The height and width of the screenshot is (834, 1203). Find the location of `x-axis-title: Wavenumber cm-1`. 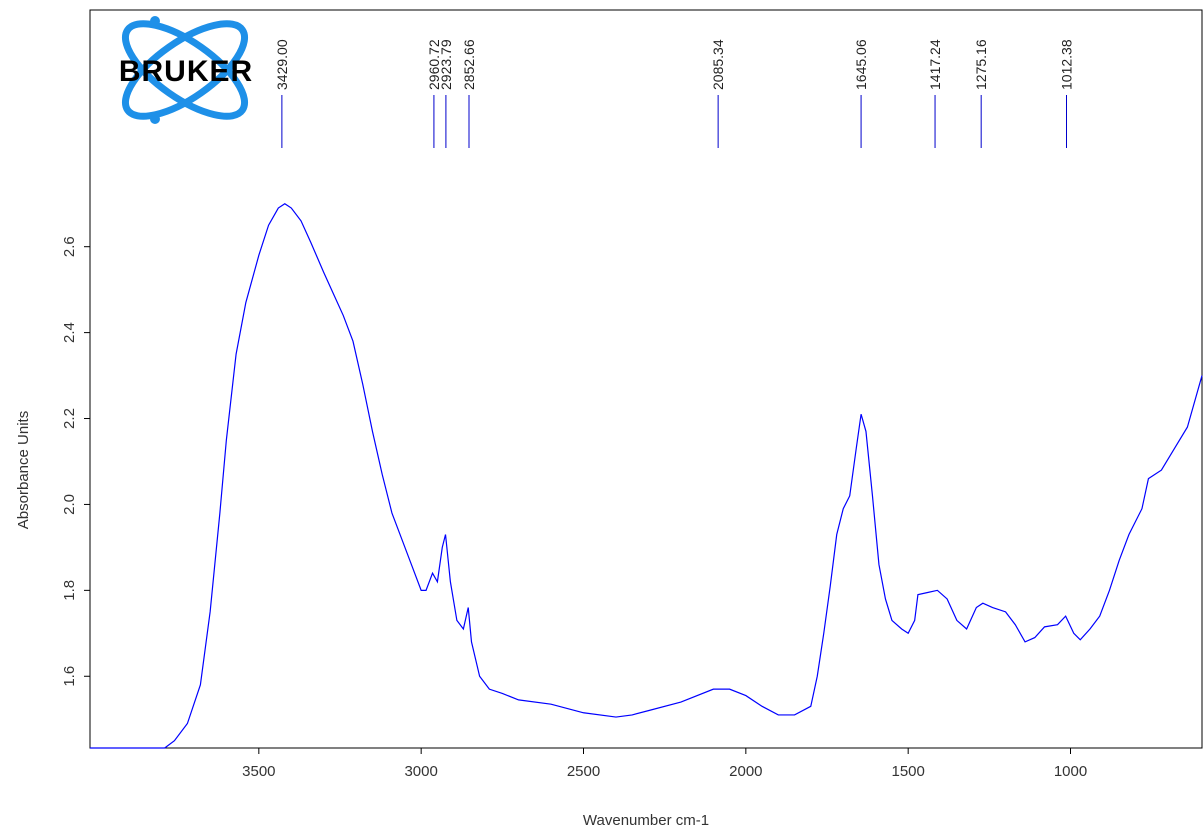

x-axis-title: Wavenumber cm-1 is located at coordinates (646, 820).